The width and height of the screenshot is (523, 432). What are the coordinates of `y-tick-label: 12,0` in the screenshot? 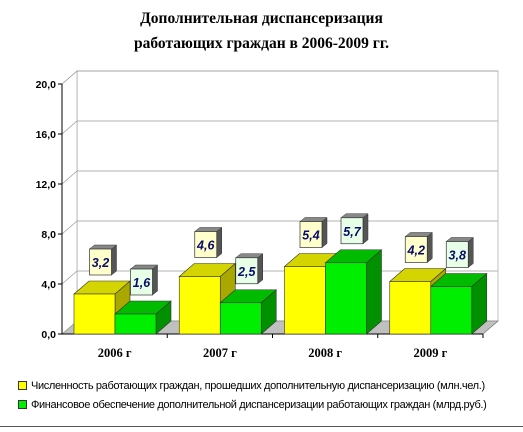 It's located at (46, 185).